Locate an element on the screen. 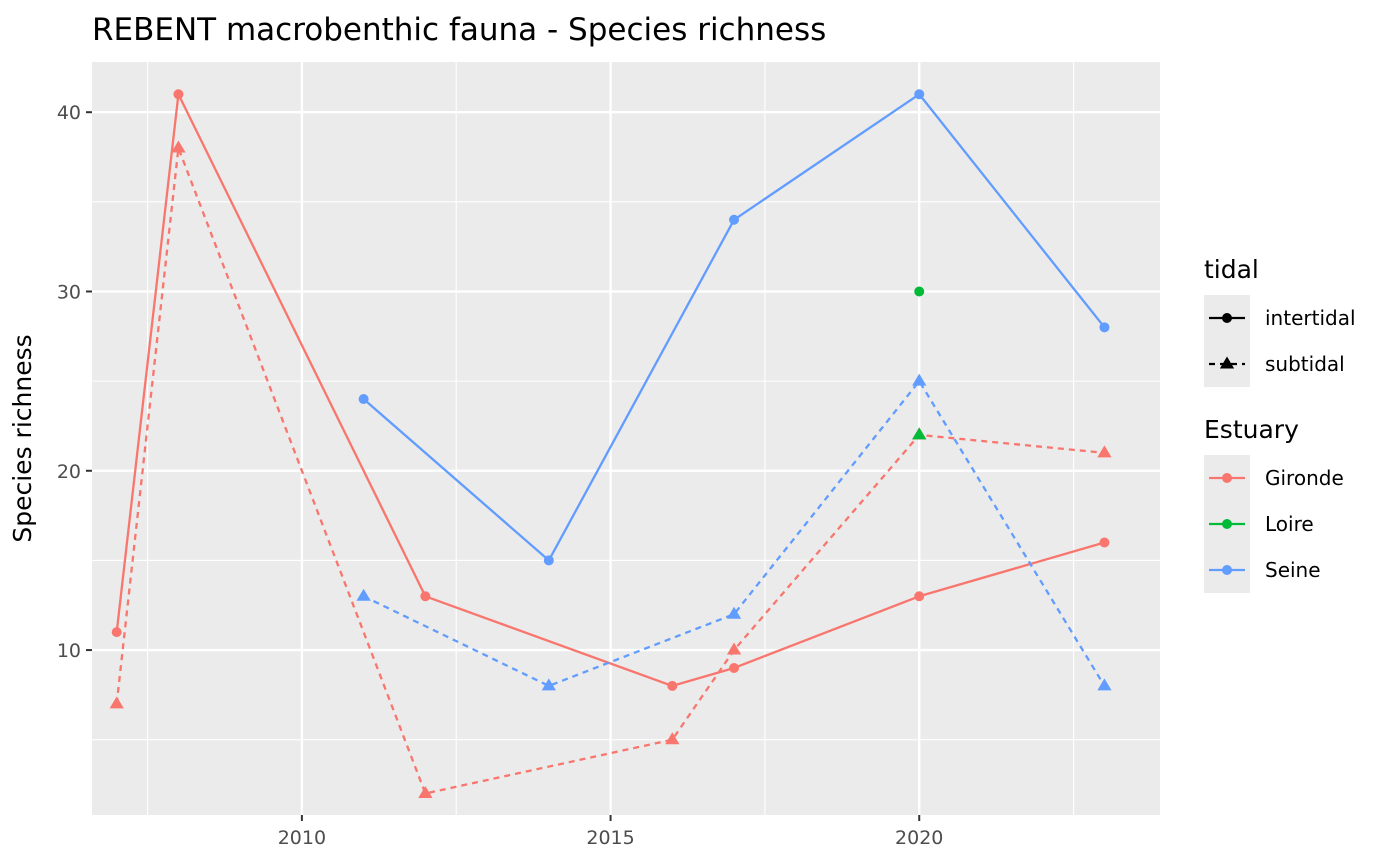  legend-label: intertidal is located at coordinates (1310, 318).